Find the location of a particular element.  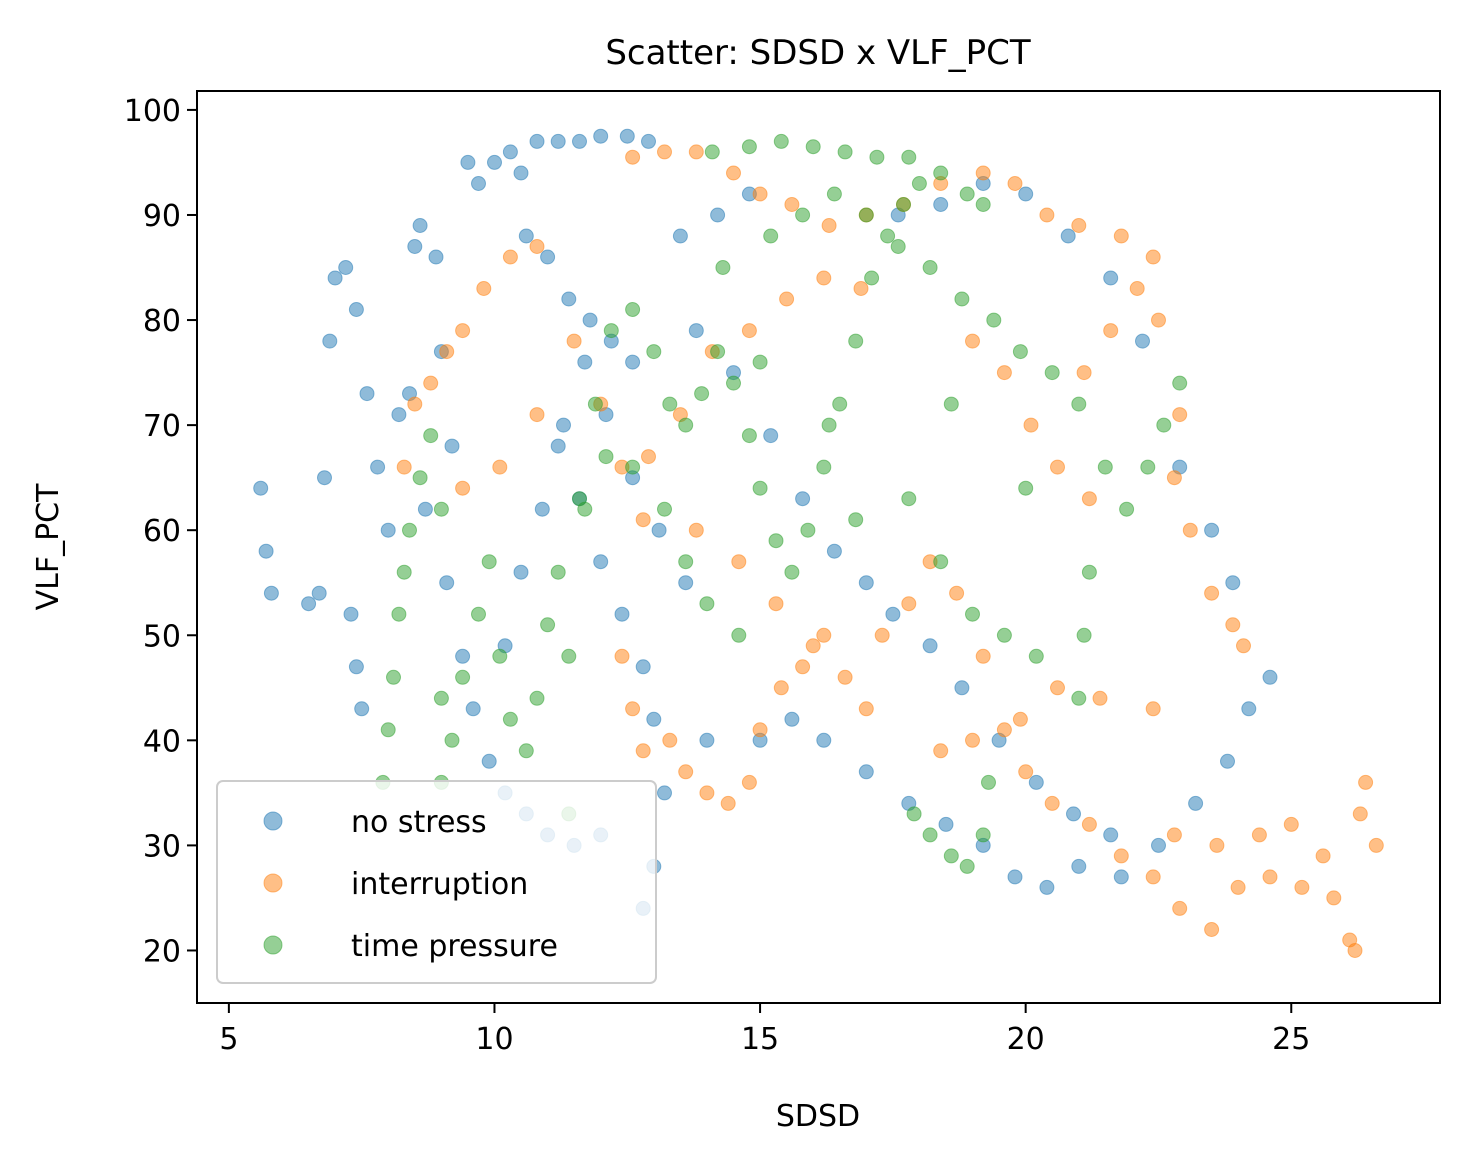

y-tick-label: 90 is located at coordinates (162, 216).